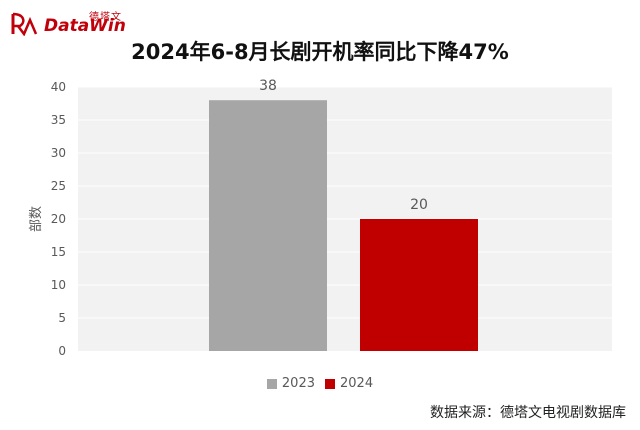 This screenshot has height=430, width=640. I want to click on y-tick-label: 25, so click(58, 186).